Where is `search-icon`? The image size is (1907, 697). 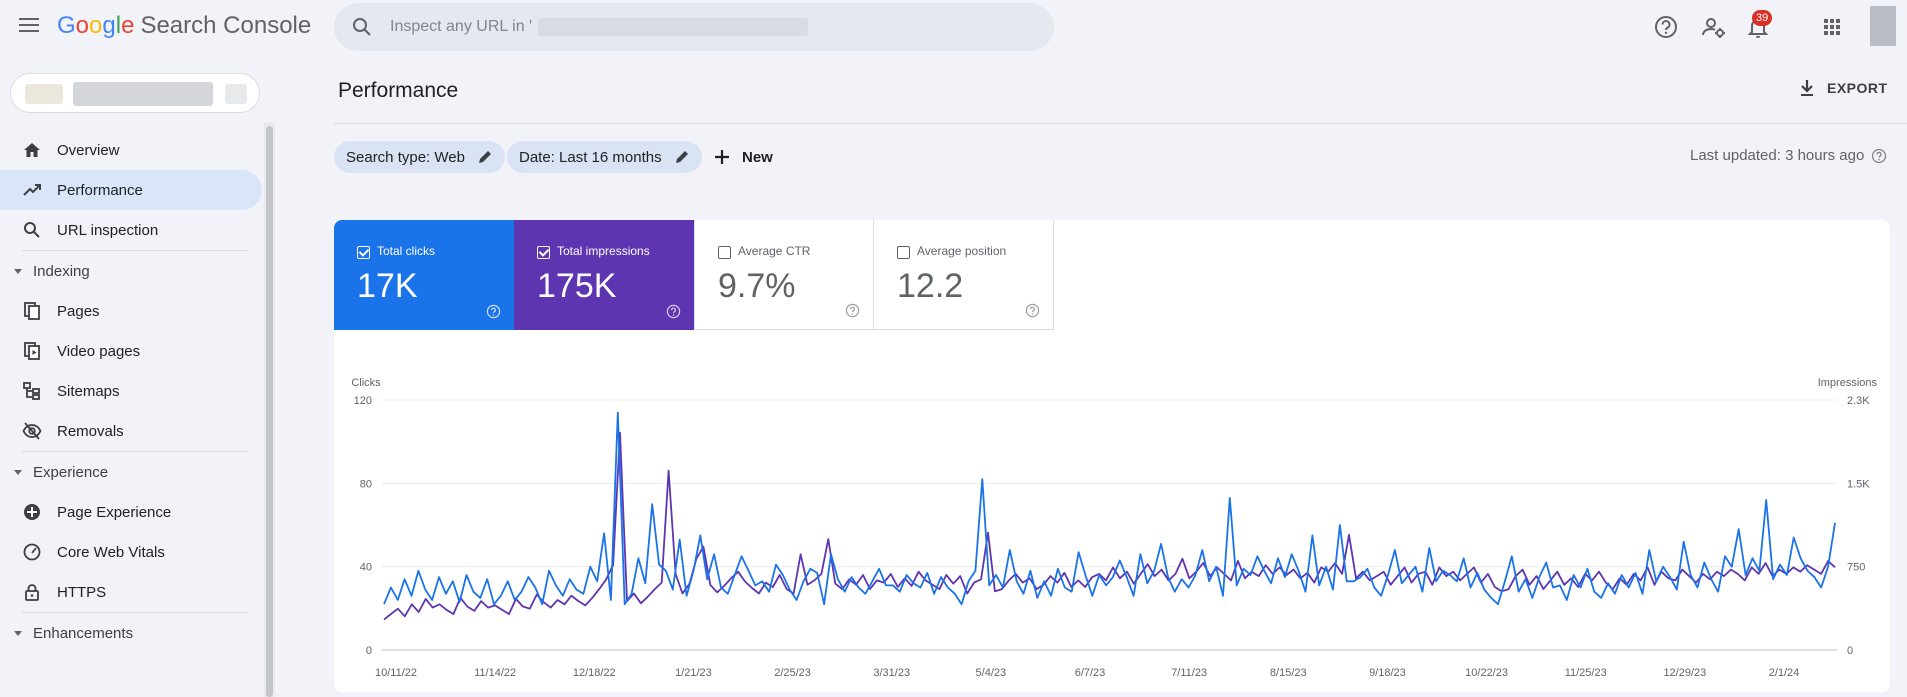
search-icon is located at coordinates (32, 230).